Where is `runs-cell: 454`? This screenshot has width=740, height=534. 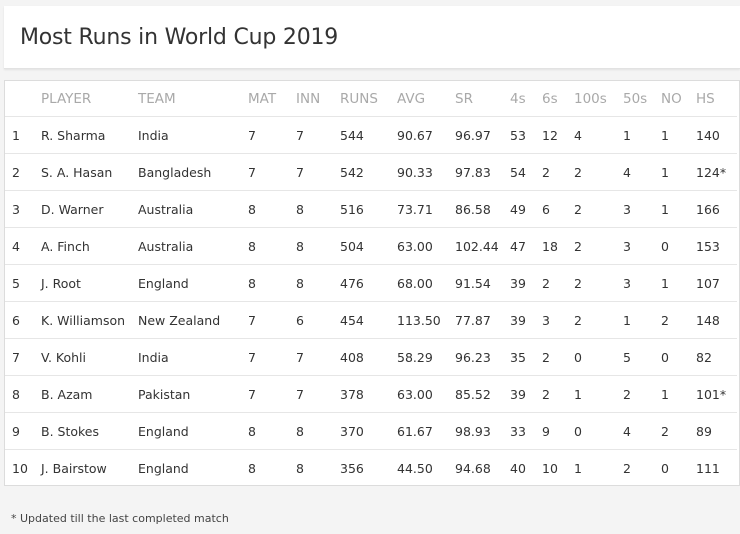
runs-cell: 454 is located at coordinates (368, 320).